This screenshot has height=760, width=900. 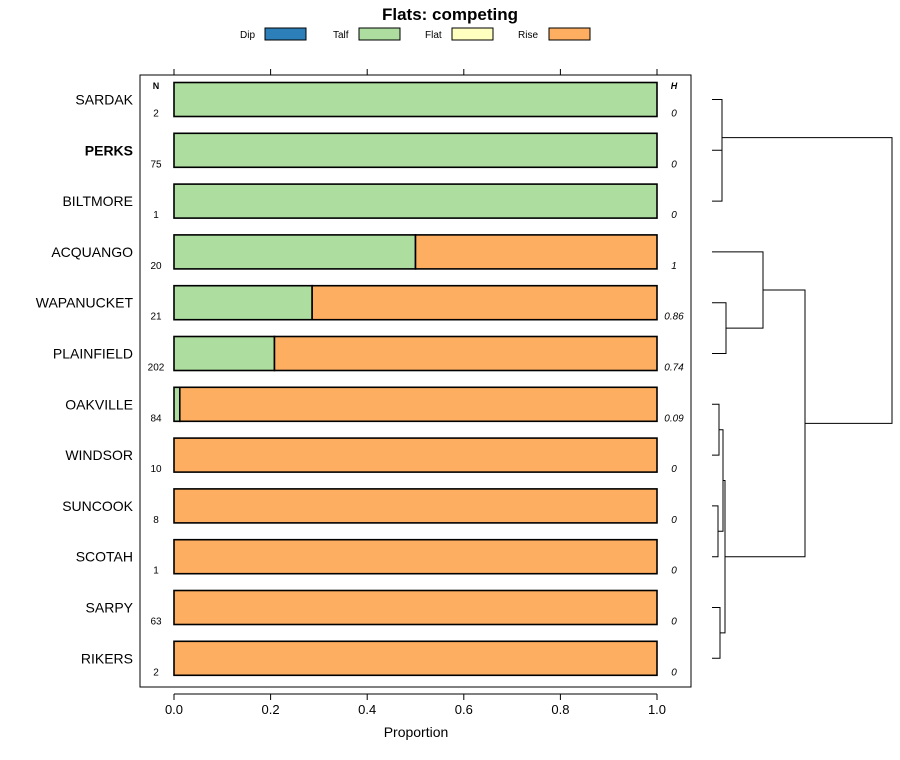 I want to click on row-label-suncook: SUNCOOK, so click(x=97, y=506).